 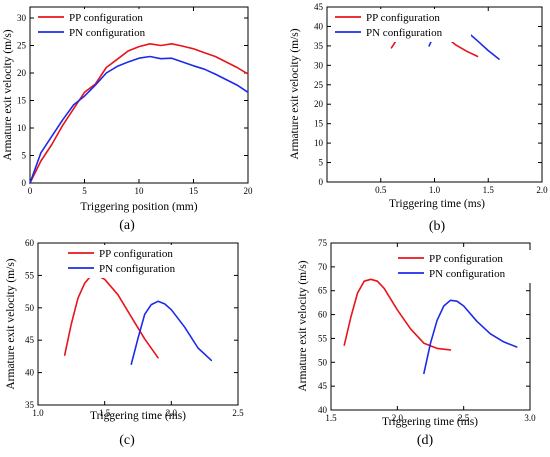 I want to click on panel-label: (a), so click(x=127, y=225).